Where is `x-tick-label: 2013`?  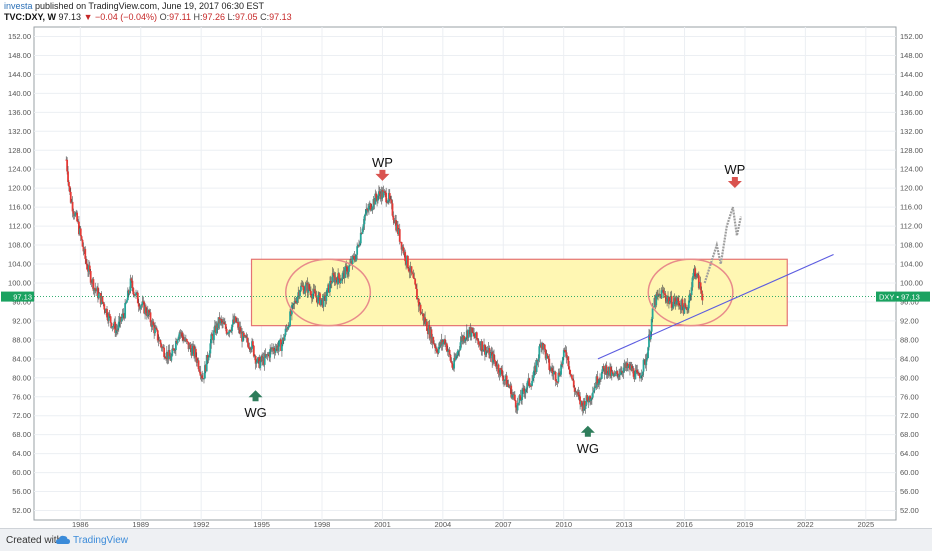 x-tick-label: 2013 is located at coordinates (624, 524).